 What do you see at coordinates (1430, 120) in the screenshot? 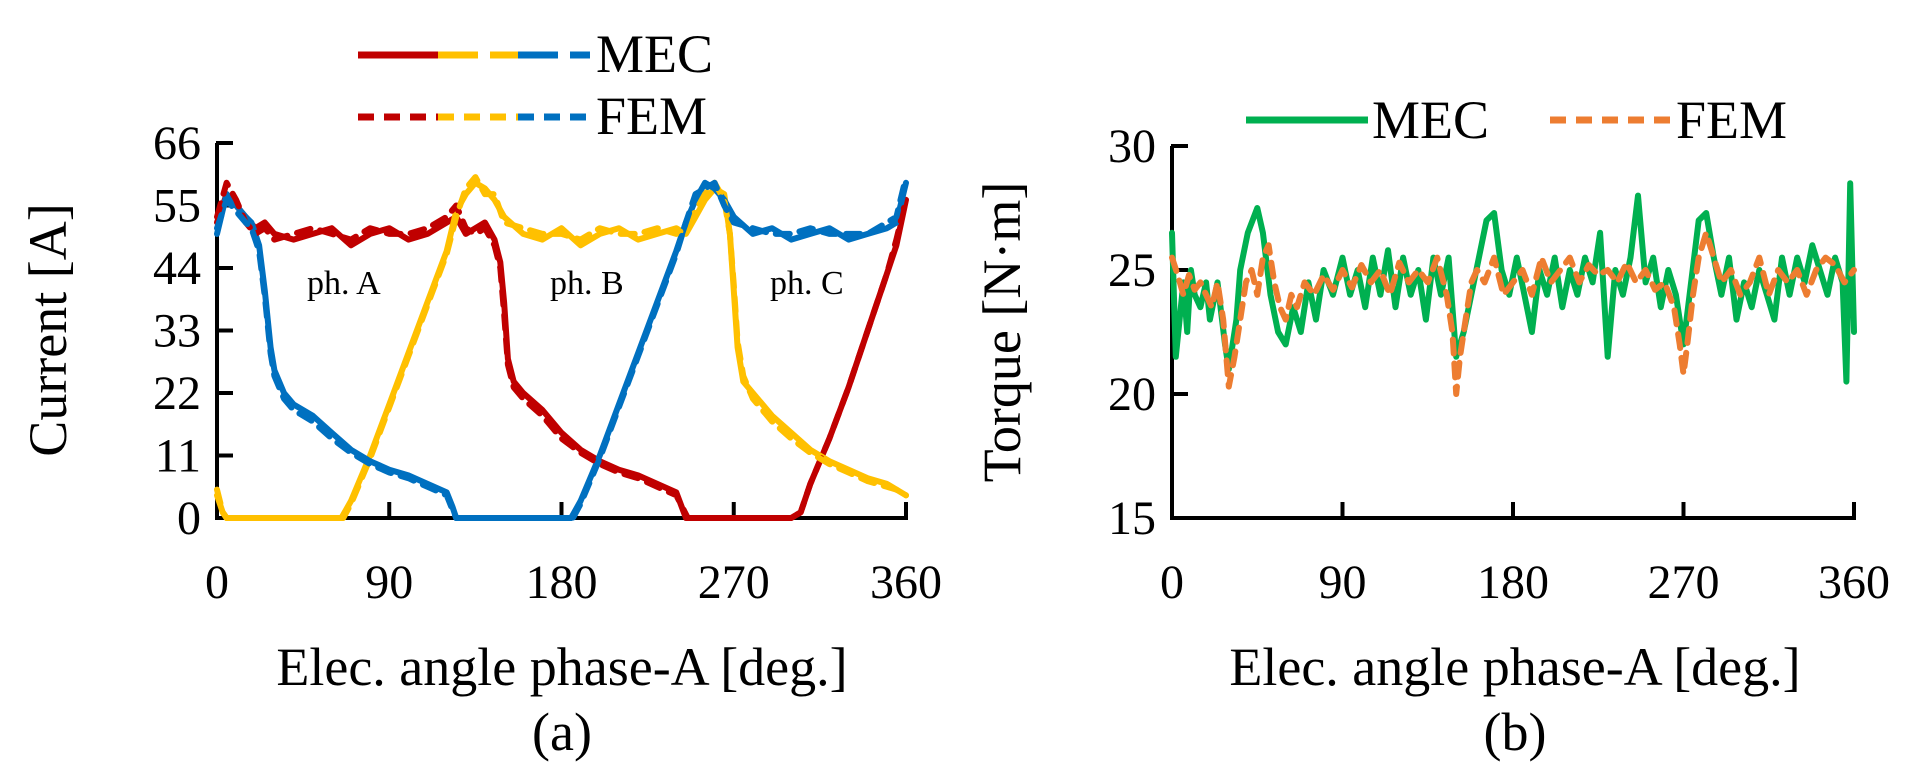
I see `legend-b-mec-label: MEC` at bounding box center [1430, 120].